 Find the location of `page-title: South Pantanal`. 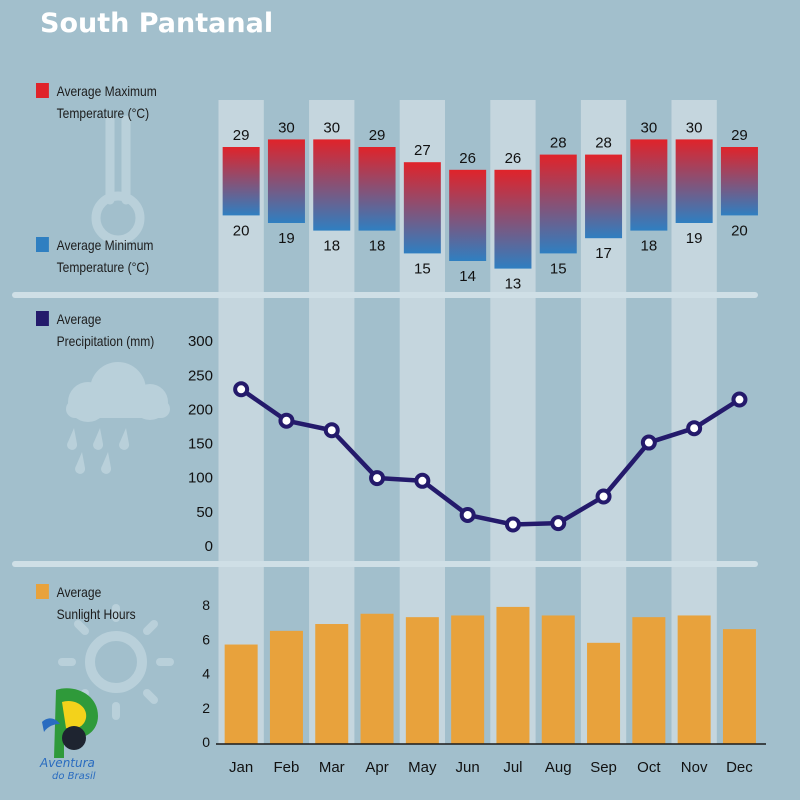

page-title: South Pantanal is located at coordinates (157, 23).